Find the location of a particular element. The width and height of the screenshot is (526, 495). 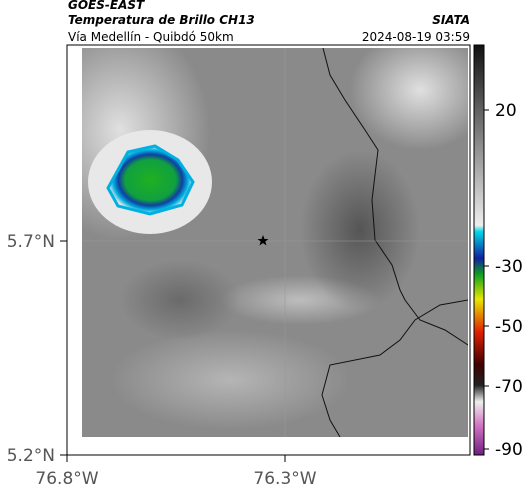

lat-tick: 5.2°N is located at coordinates (31, 456).